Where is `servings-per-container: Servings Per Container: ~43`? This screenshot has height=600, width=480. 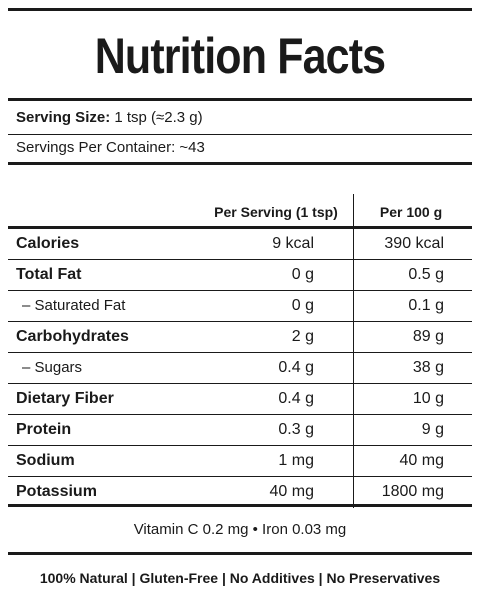 servings-per-container: Servings Per Container: ~43 is located at coordinates (240, 148).